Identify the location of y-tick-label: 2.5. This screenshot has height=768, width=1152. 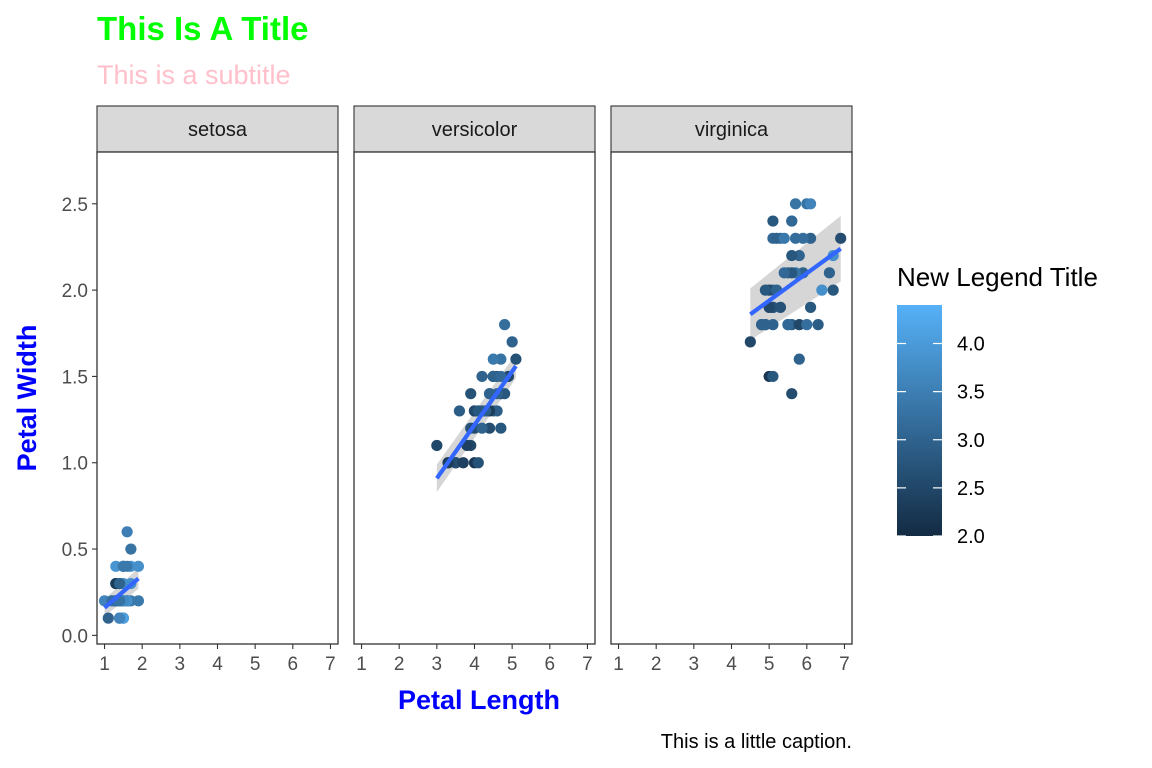
(75, 205).